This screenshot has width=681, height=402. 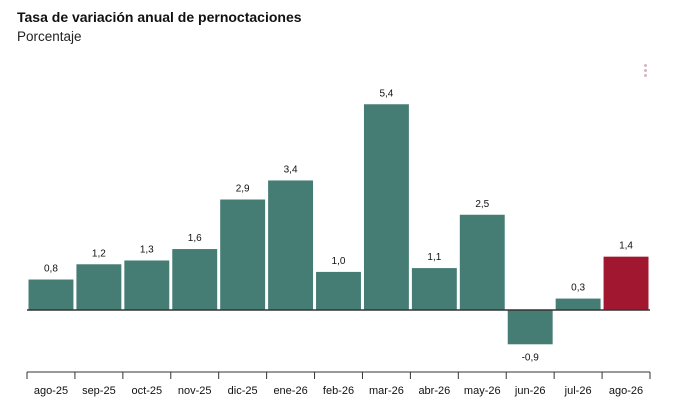 I want to click on value-label-jun-26: -0,9, so click(x=531, y=357).